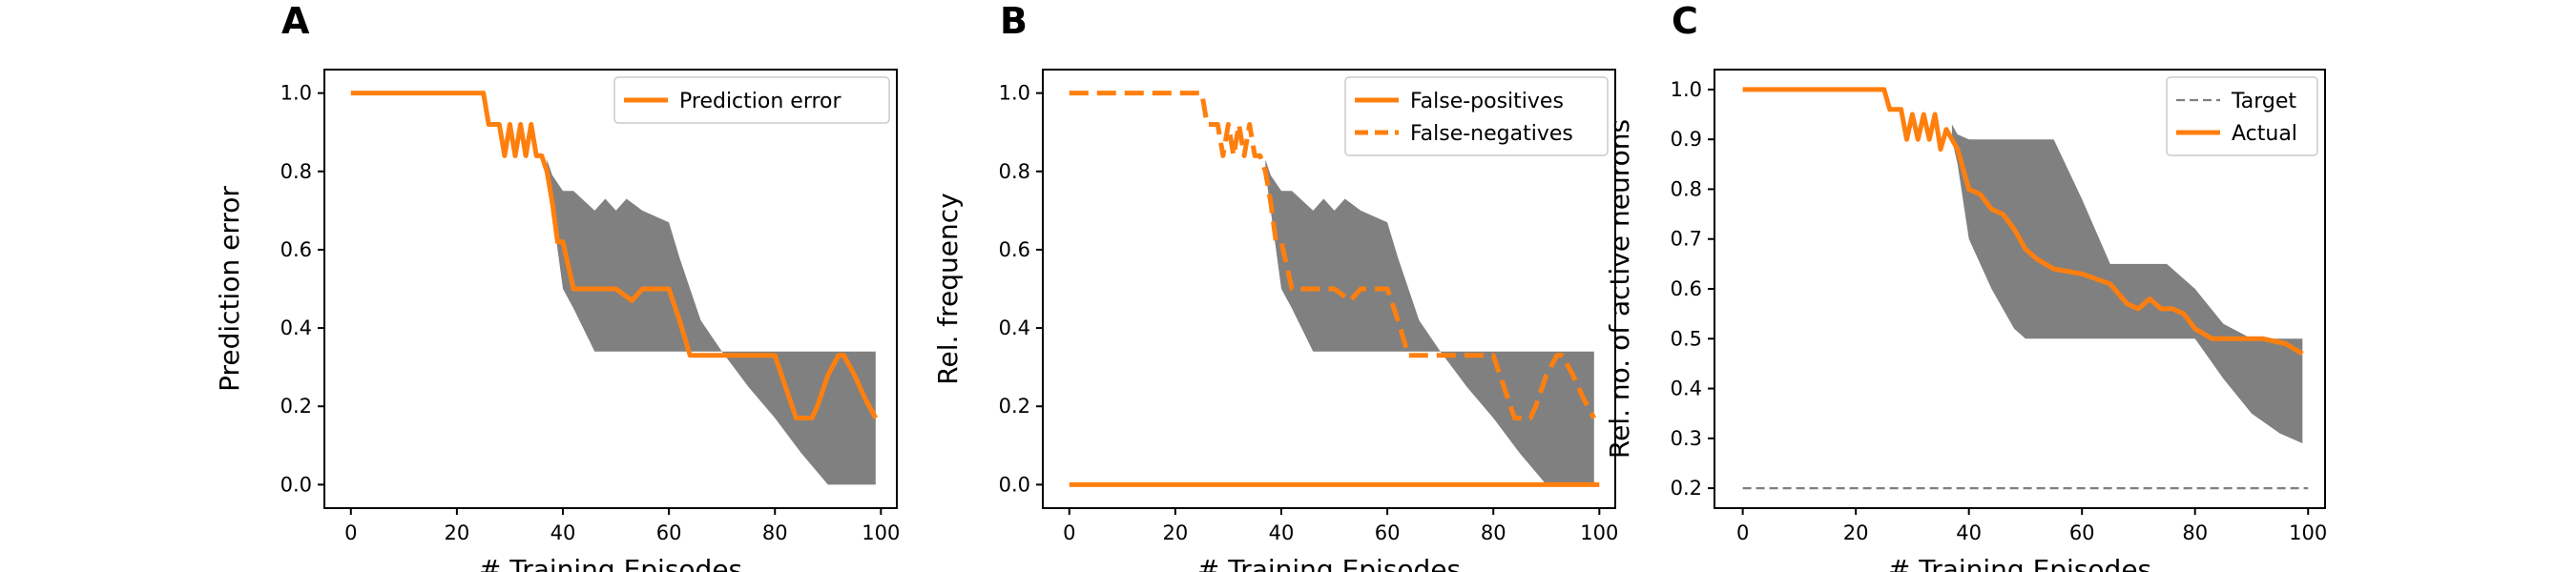 The height and width of the screenshot is (572, 2576). I want to click on y-tick-label: 0.9, so click(1686, 139).